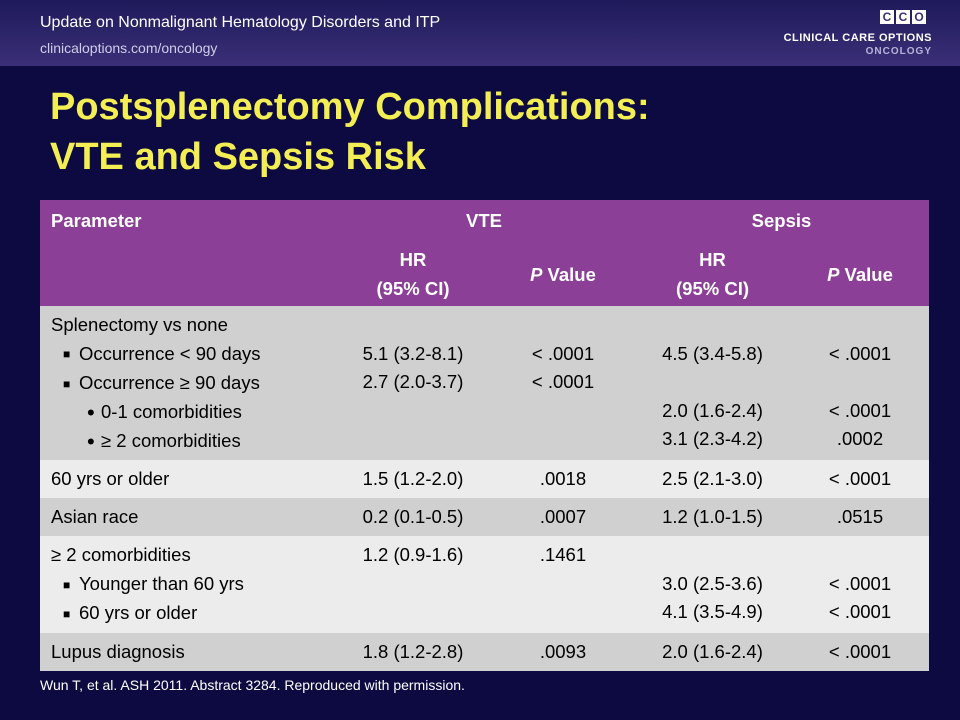 The height and width of the screenshot is (720, 960). What do you see at coordinates (712, 274) in the screenshot?
I see `col-header-sepsis-hr: HR (95% CI)` at bounding box center [712, 274].